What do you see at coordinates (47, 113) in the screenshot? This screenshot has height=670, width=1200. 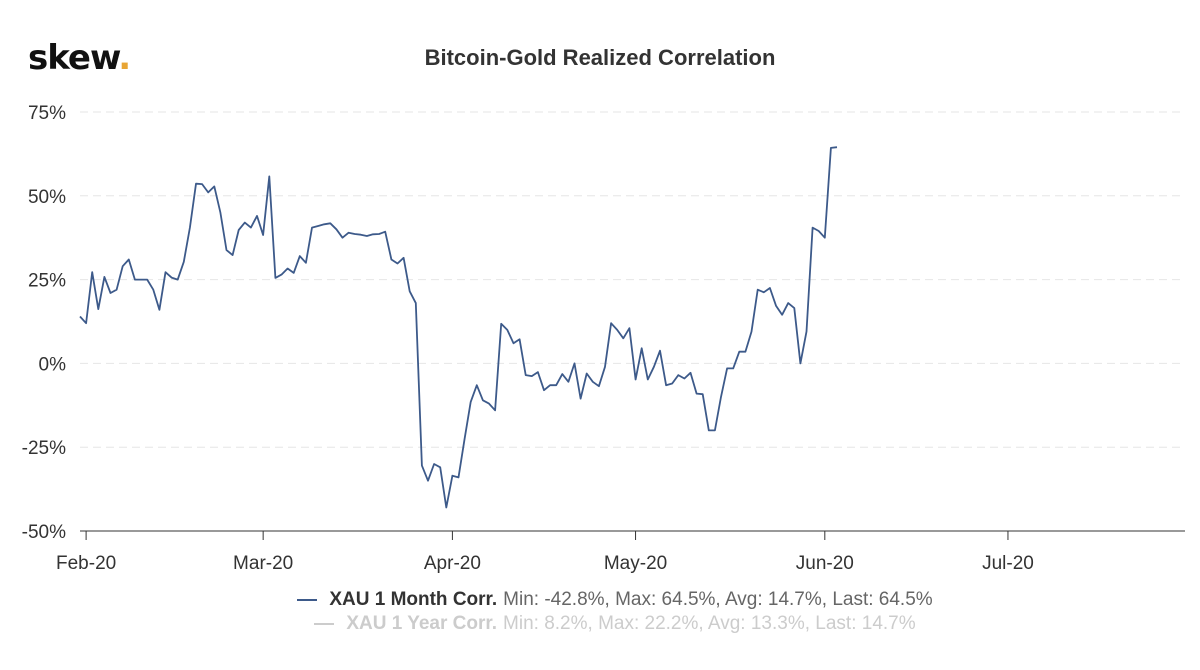 I see `y-tick-label: 75%` at bounding box center [47, 113].